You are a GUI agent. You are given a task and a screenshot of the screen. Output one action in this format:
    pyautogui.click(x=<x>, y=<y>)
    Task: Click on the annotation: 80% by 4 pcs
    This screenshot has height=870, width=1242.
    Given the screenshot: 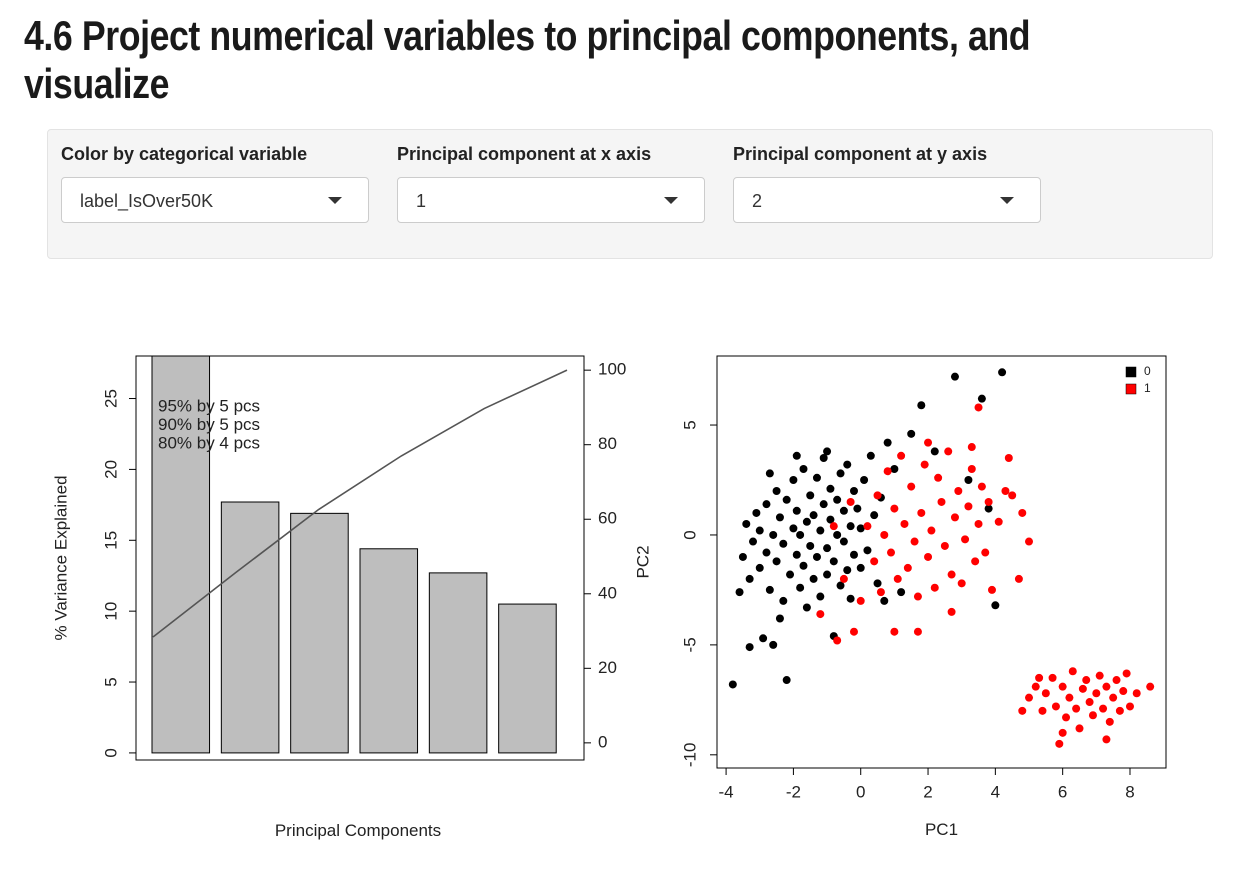 What is the action you would take?
    pyautogui.click(x=209, y=442)
    